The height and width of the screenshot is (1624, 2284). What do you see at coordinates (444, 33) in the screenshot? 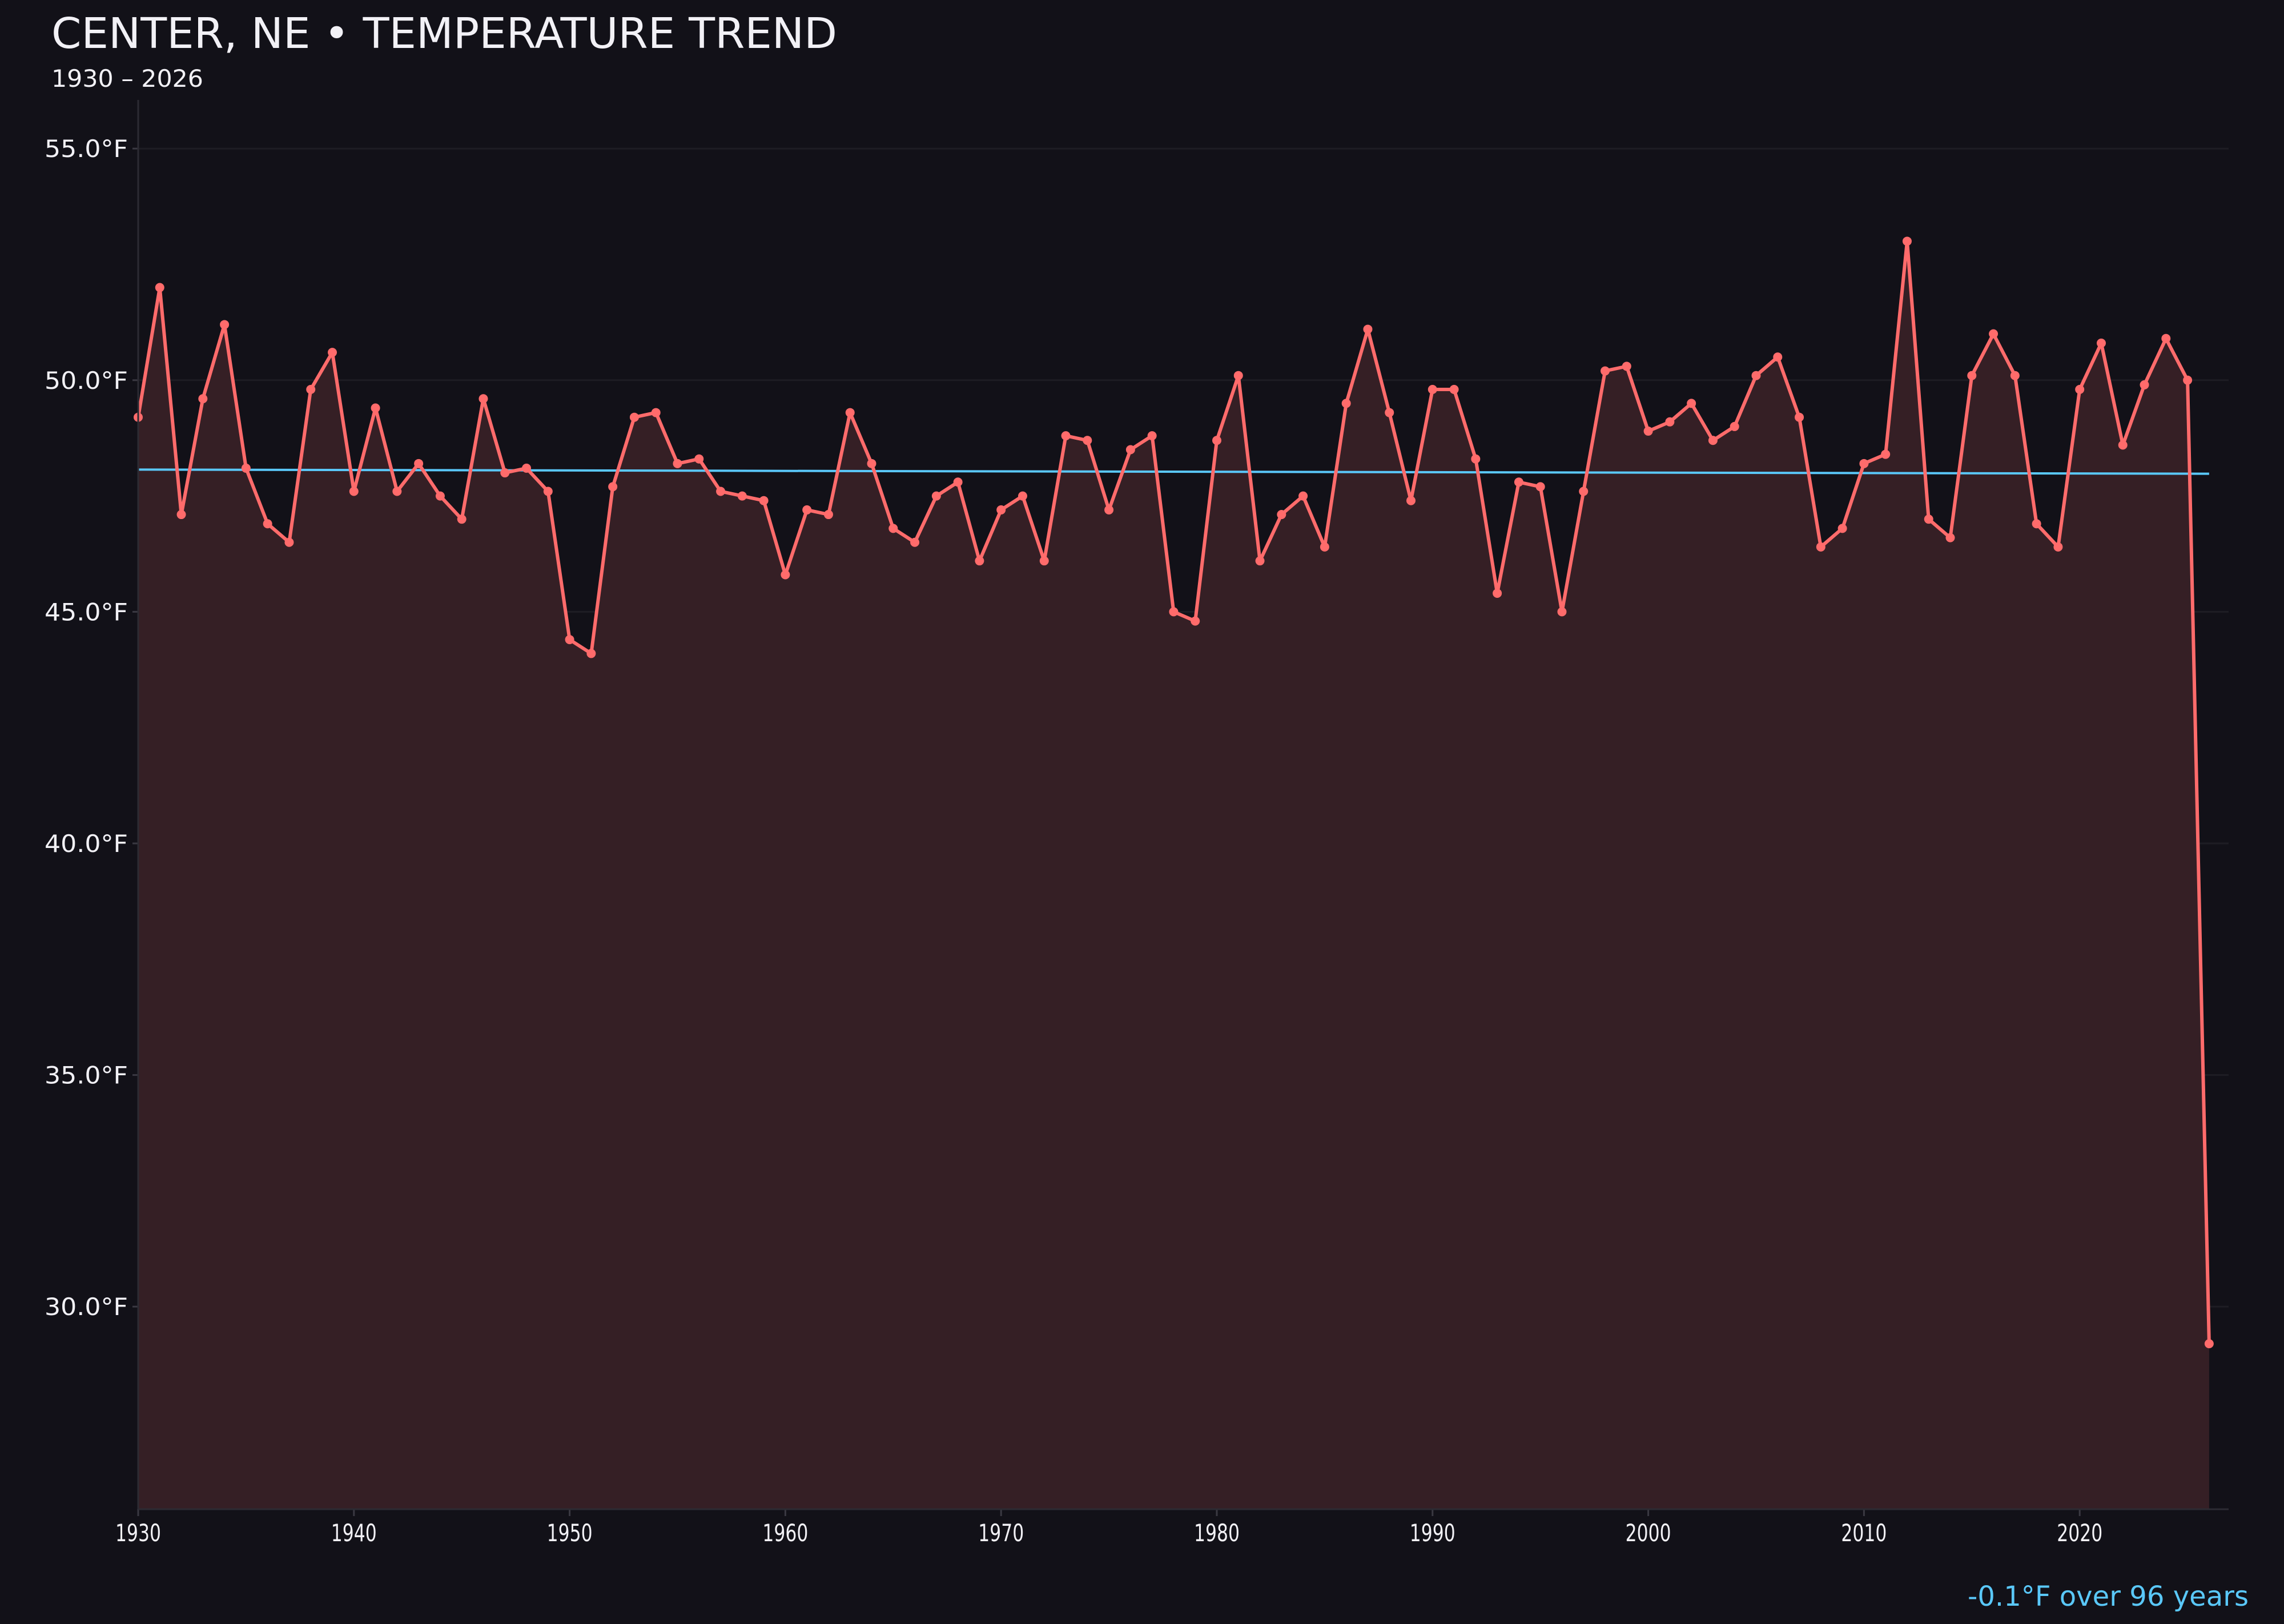
I see `chart-title: CENTER, NE • TEMPERATURE TREND` at bounding box center [444, 33].